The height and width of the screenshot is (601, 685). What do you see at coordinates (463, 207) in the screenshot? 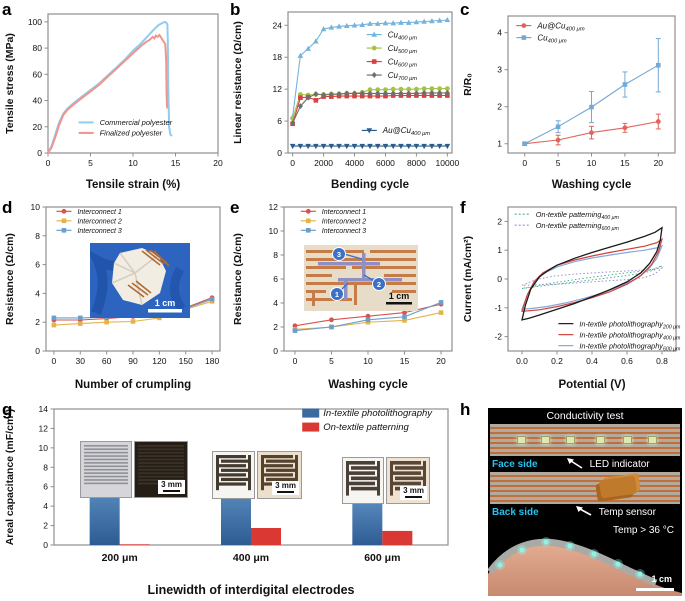
I see `panel-letter-f: f` at bounding box center [463, 207].